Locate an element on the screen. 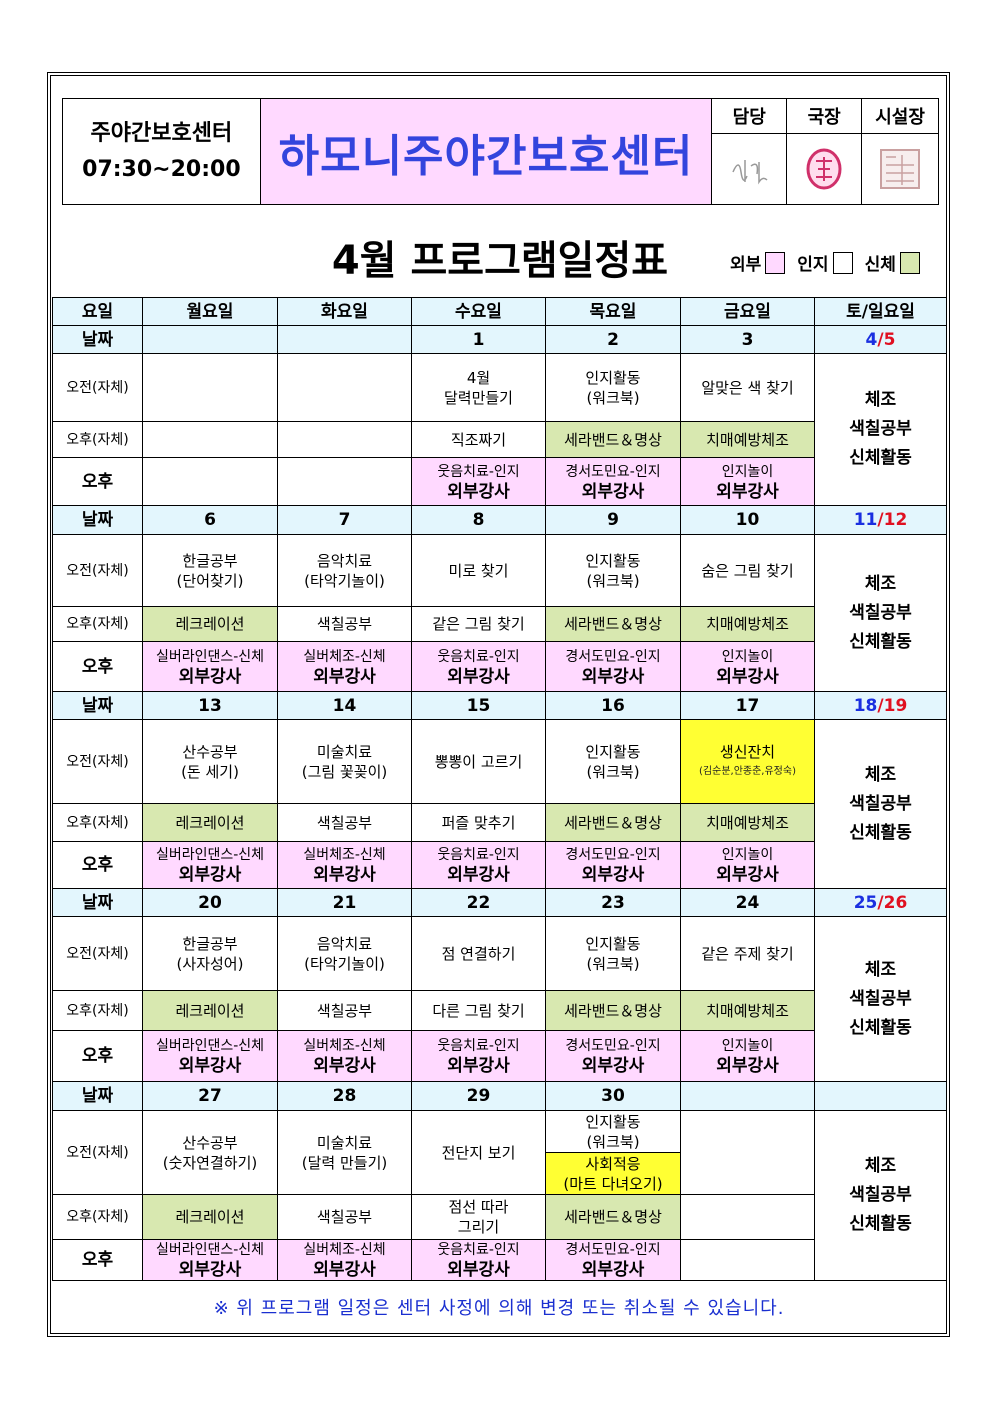 The width and height of the screenshot is (992, 1403). date-cell: 3 is located at coordinates (747, 339).